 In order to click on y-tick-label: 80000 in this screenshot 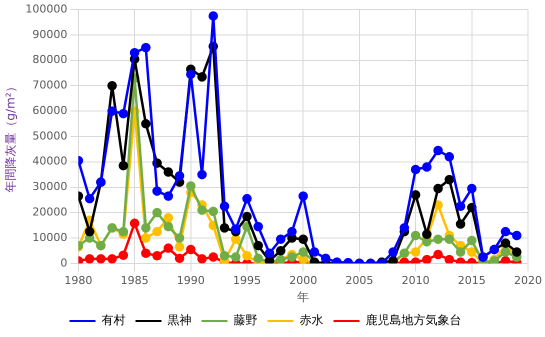, I will do `click(50, 59)`.